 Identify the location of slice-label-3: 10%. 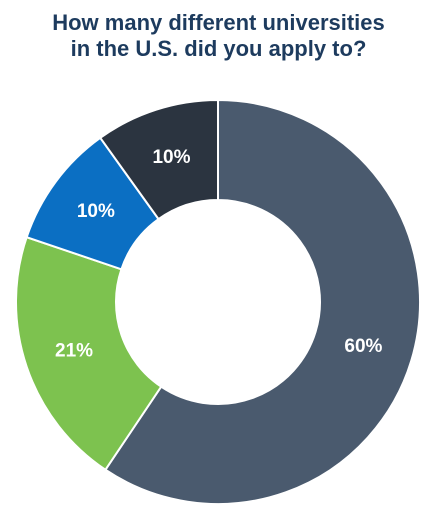
(96, 211).